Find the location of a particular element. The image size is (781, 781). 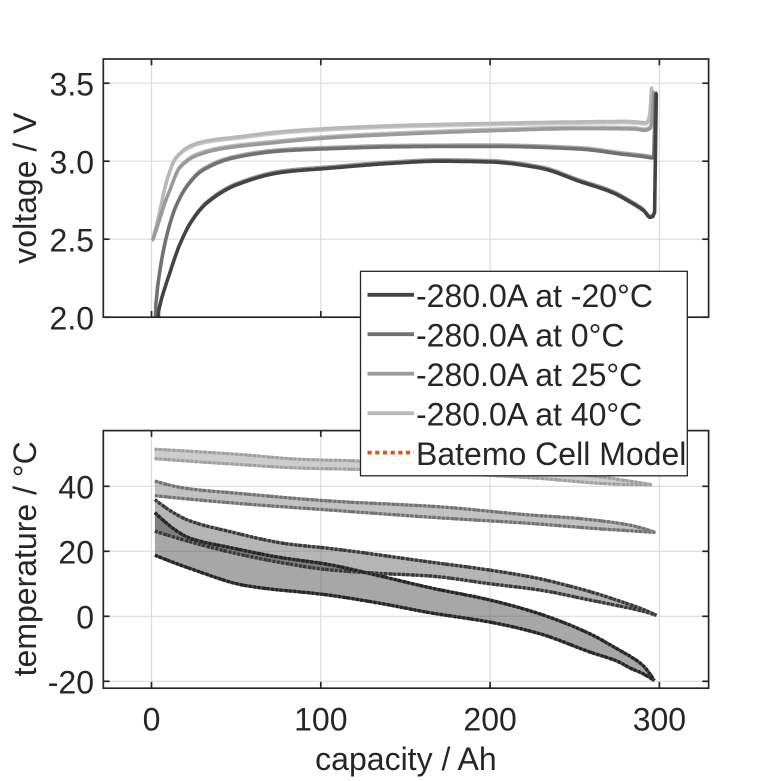

svg-text: temperature / °C is located at coordinates (25, 558).